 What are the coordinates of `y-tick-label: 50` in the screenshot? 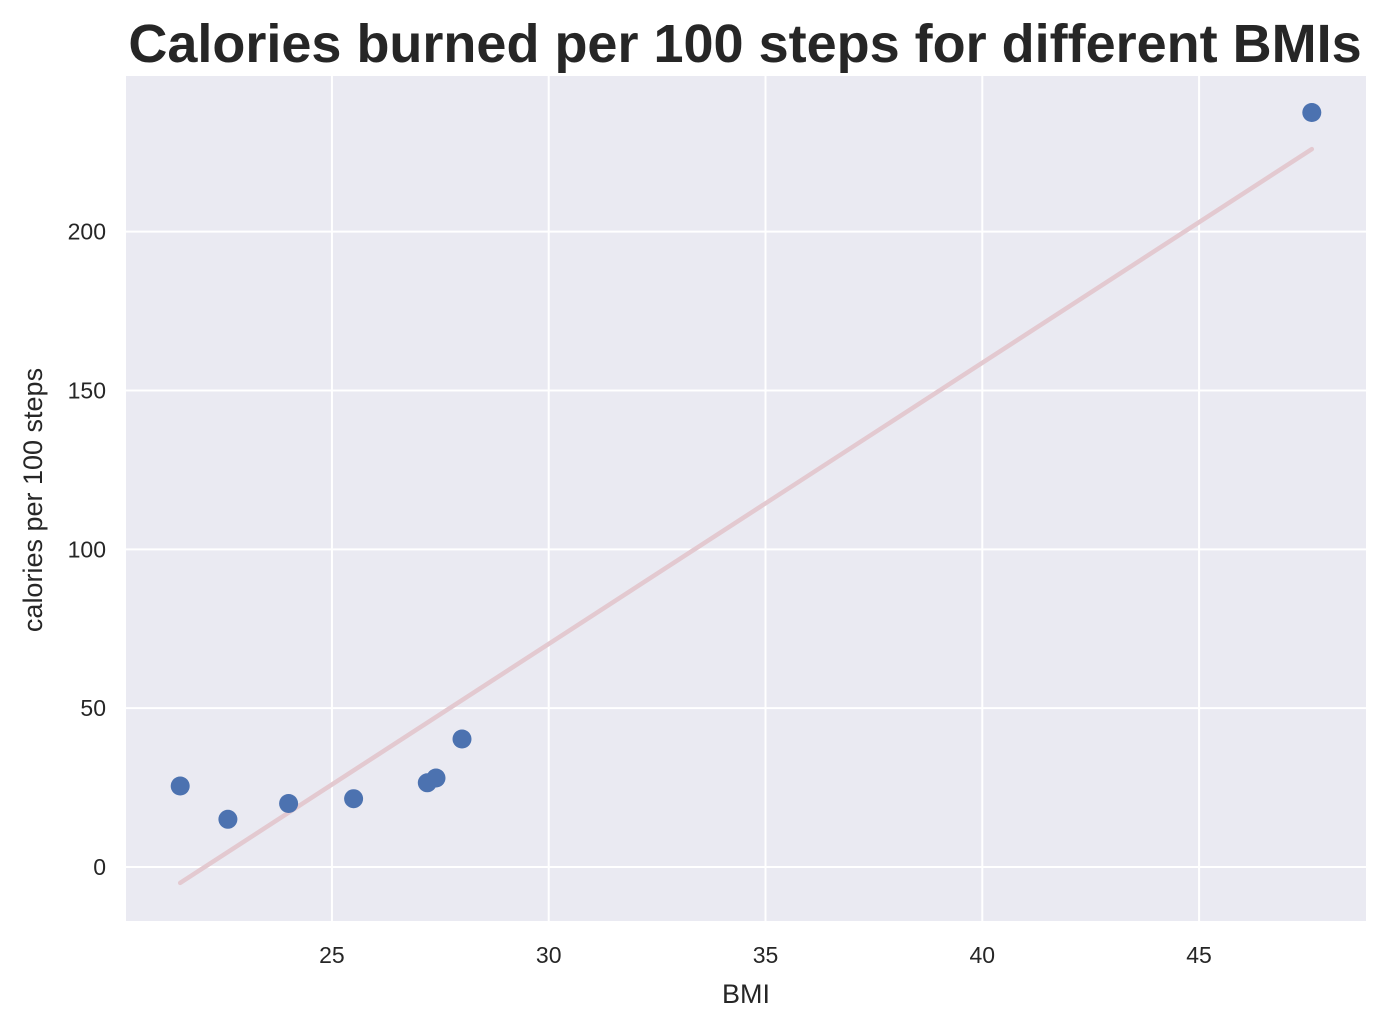 It's located at (93, 708).